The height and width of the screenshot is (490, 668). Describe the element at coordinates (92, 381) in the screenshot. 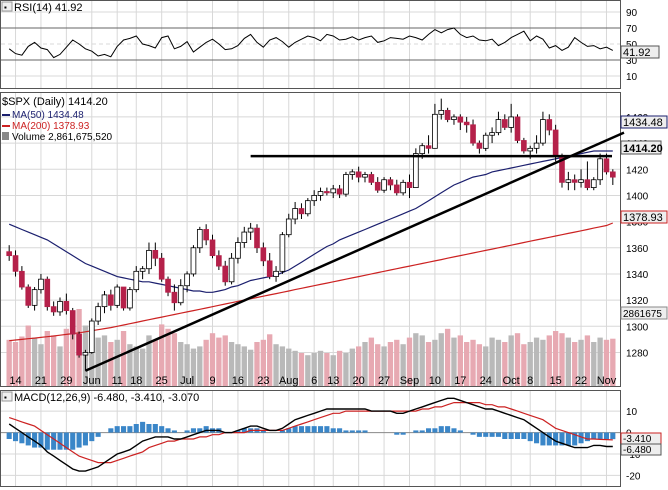

I see `x-axis-label: Jun` at that location.